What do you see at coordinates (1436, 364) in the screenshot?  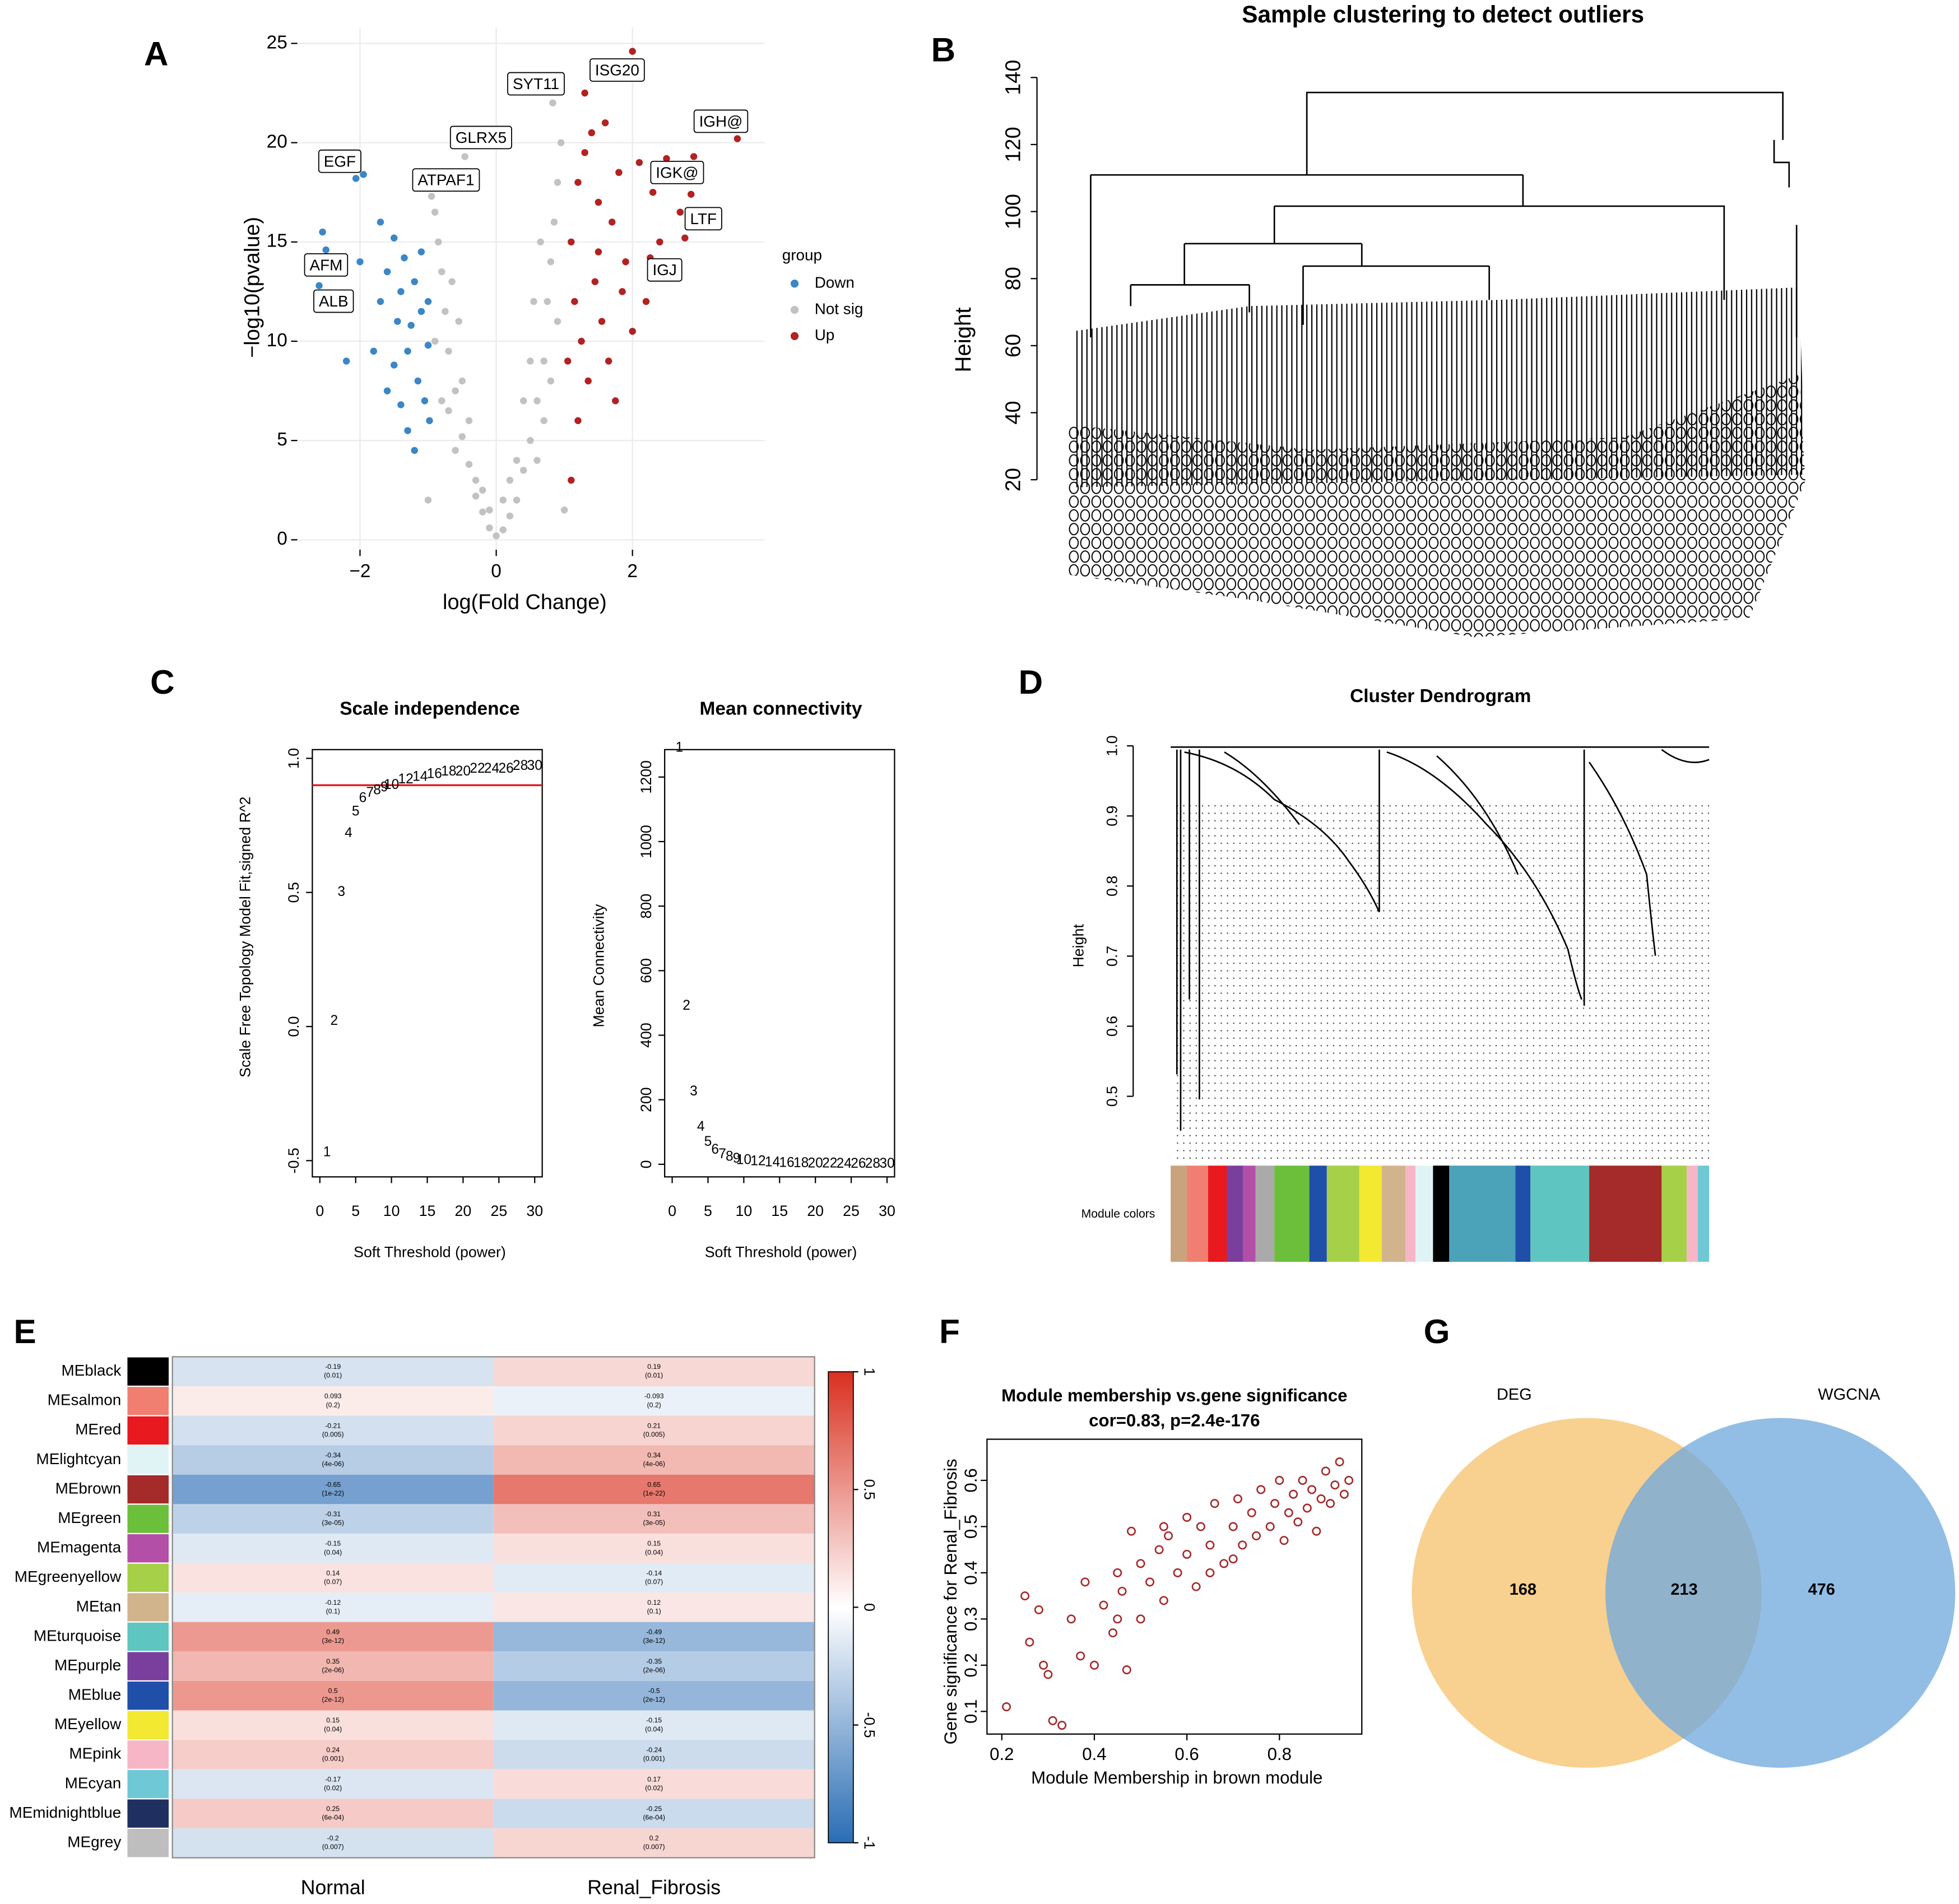 I see `dendrogram-b` at bounding box center [1436, 364].